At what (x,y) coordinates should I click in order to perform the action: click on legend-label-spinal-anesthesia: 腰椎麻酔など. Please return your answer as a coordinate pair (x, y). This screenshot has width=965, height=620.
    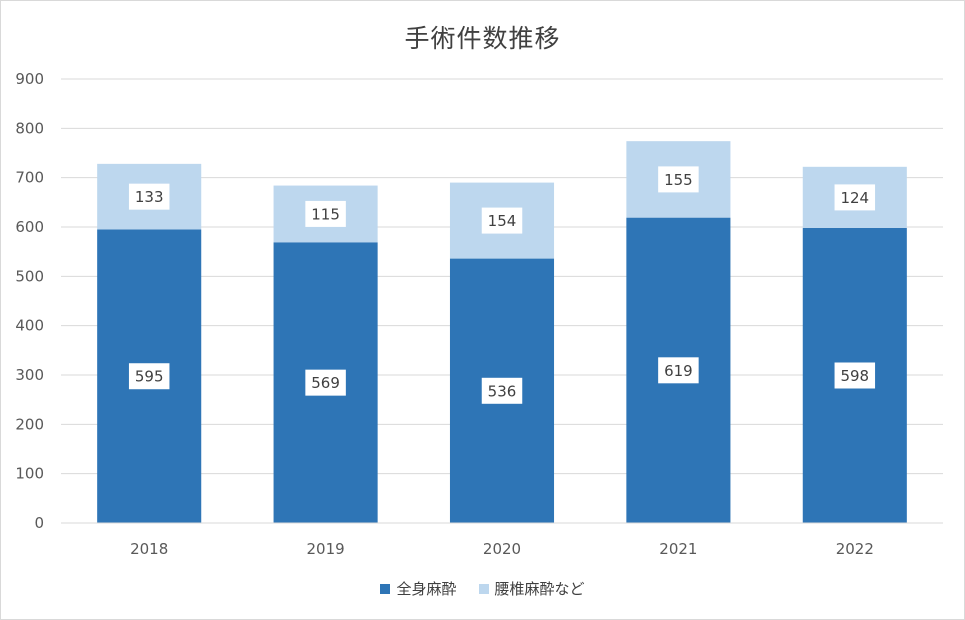
    Looking at the image, I should click on (539, 589).